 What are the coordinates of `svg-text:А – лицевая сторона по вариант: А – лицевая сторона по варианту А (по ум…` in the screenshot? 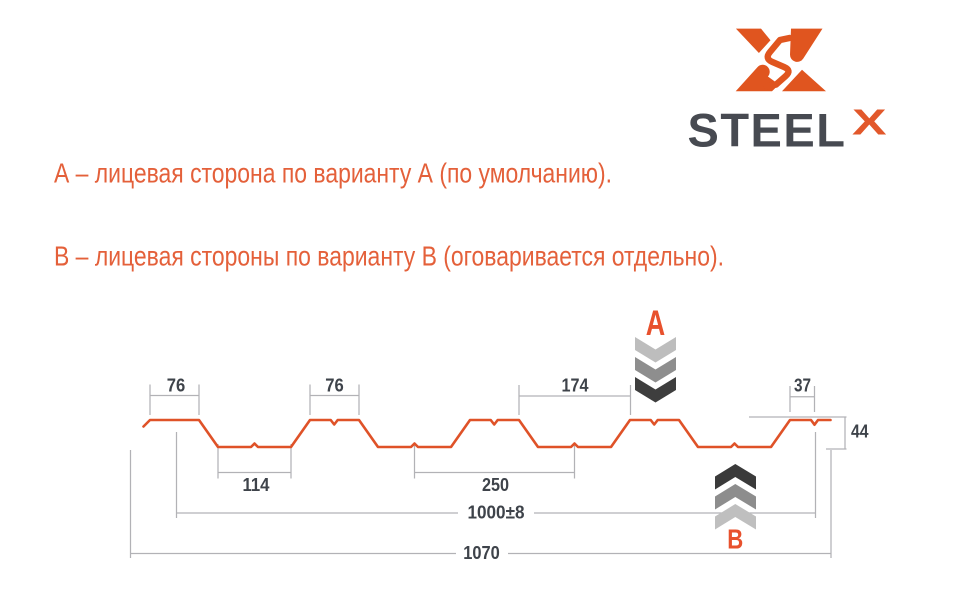 It's located at (333, 173).